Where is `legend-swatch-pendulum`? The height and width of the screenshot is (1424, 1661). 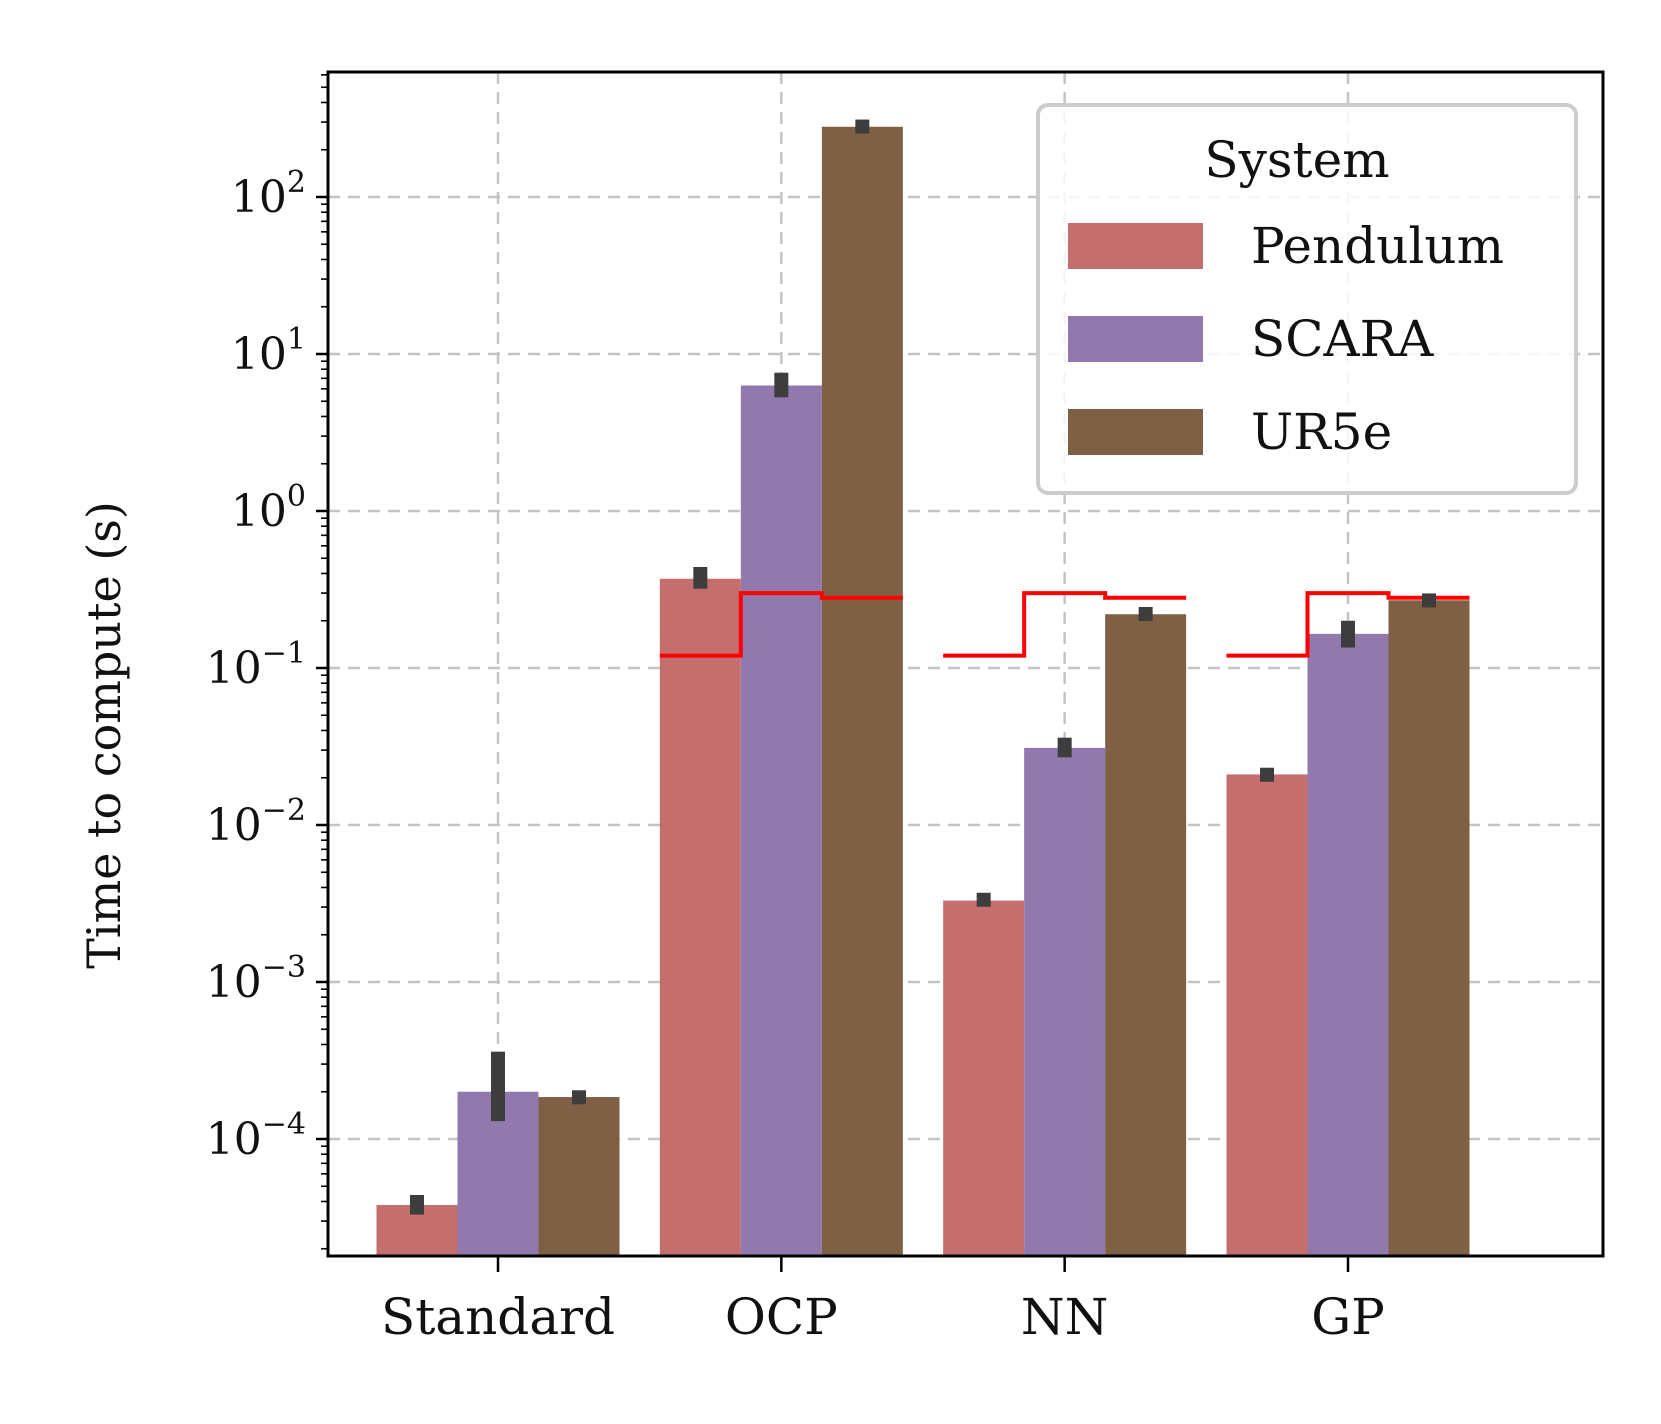
legend-swatch-pendulum is located at coordinates (1135, 246).